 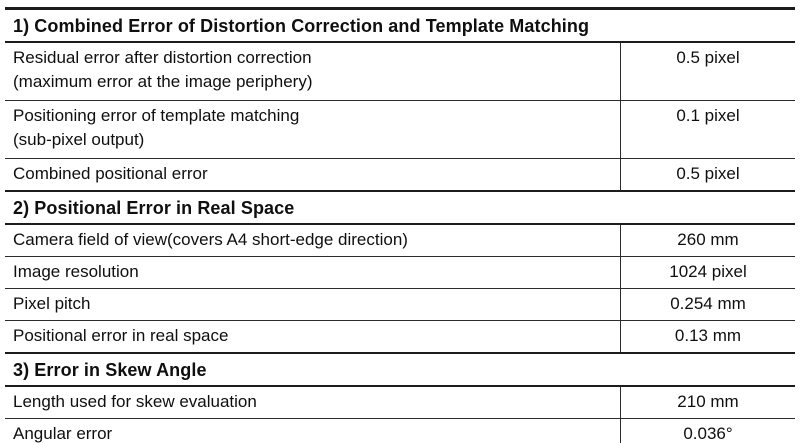 I want to click on row-value: 260 mm, so click(x=707, y=240).